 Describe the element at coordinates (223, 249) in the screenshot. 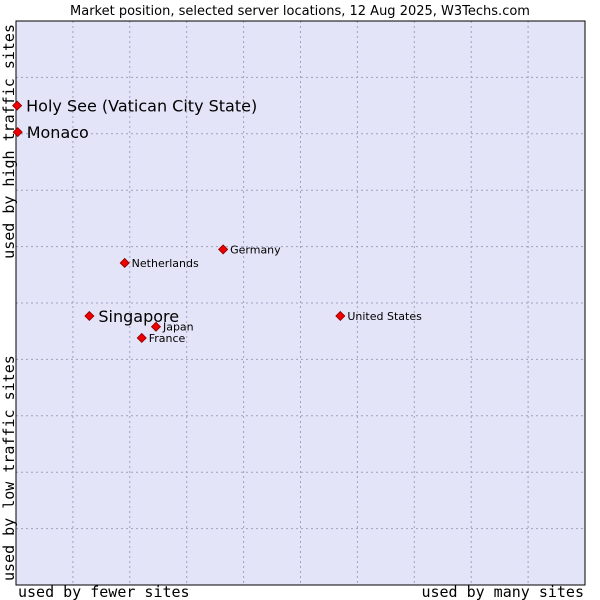

I see `data-point-marker-germany` at that location.